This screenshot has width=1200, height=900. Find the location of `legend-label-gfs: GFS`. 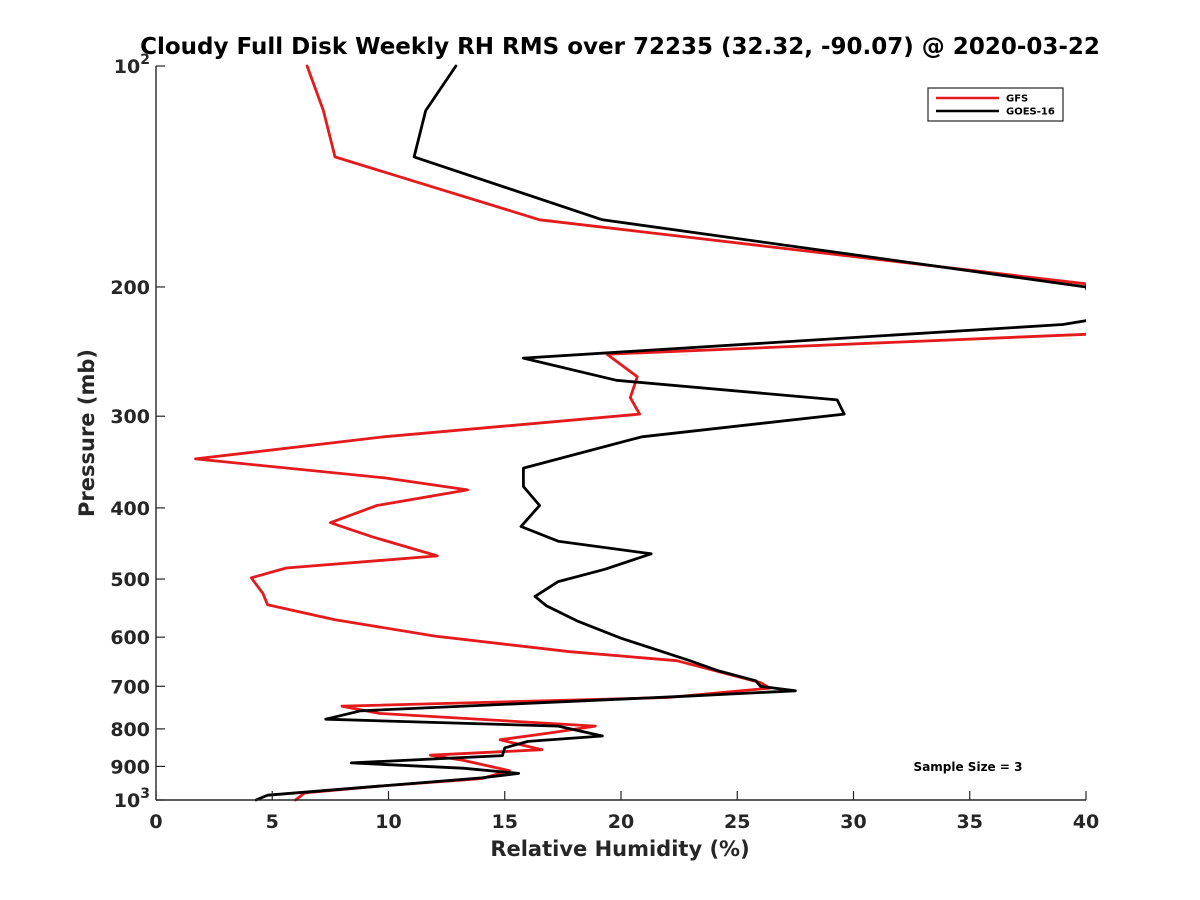

legend-label-gfs: GFS is located at coordinates (1017, 99).